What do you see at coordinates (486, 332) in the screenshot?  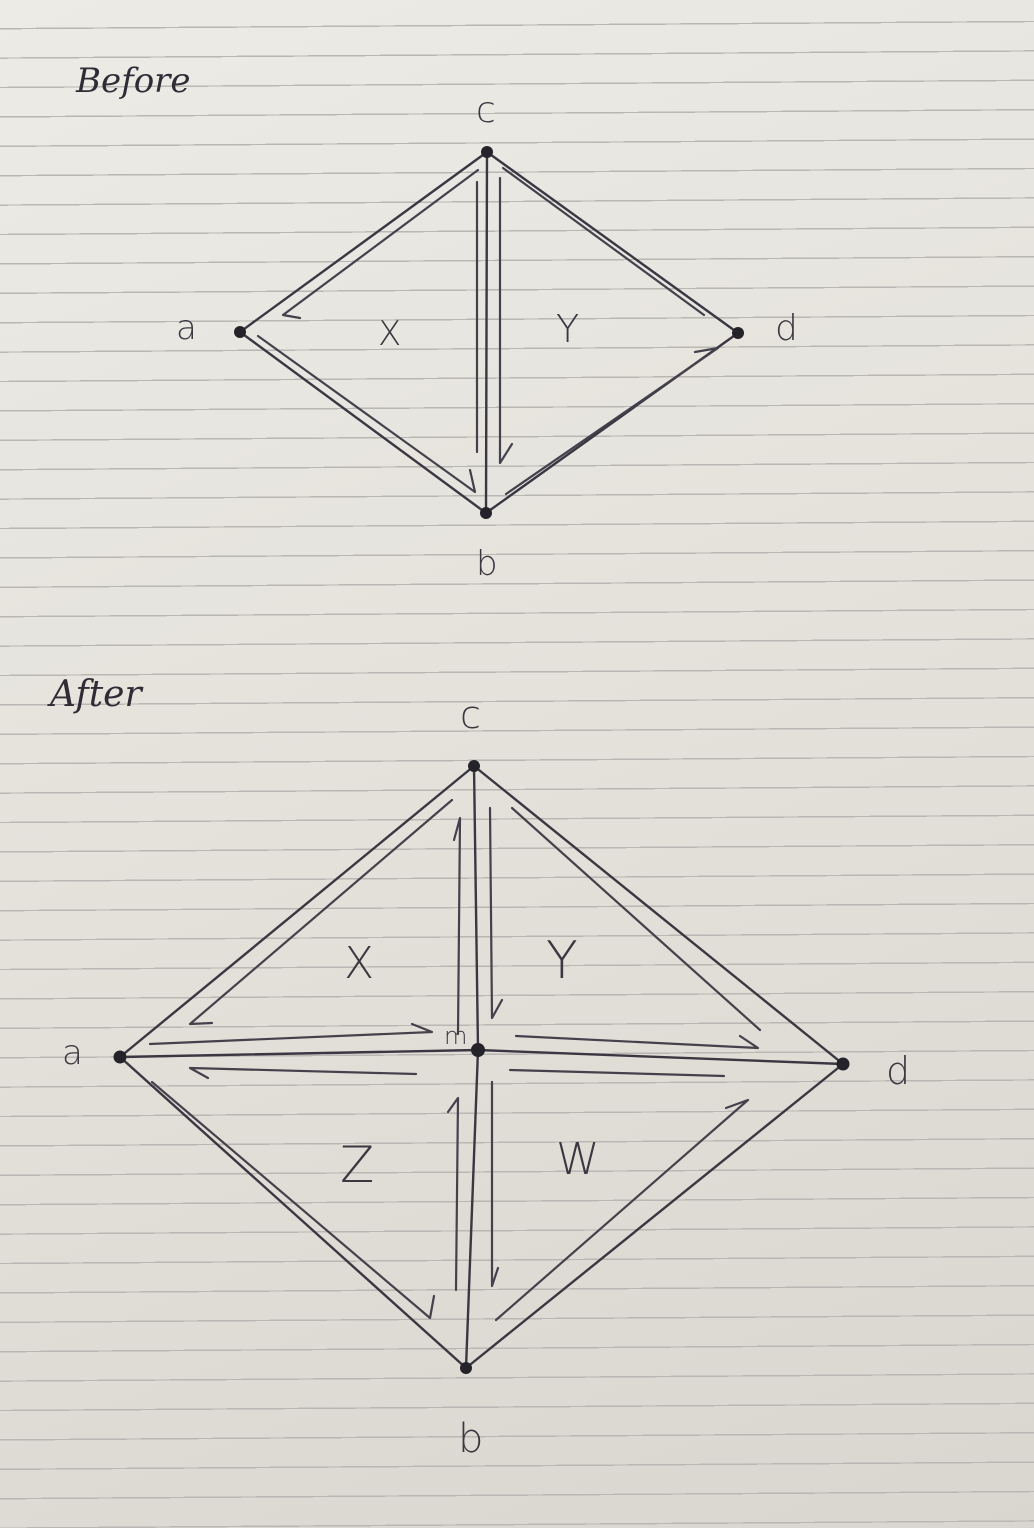 I see `edge-c-b` at bounding box center [486, 332].